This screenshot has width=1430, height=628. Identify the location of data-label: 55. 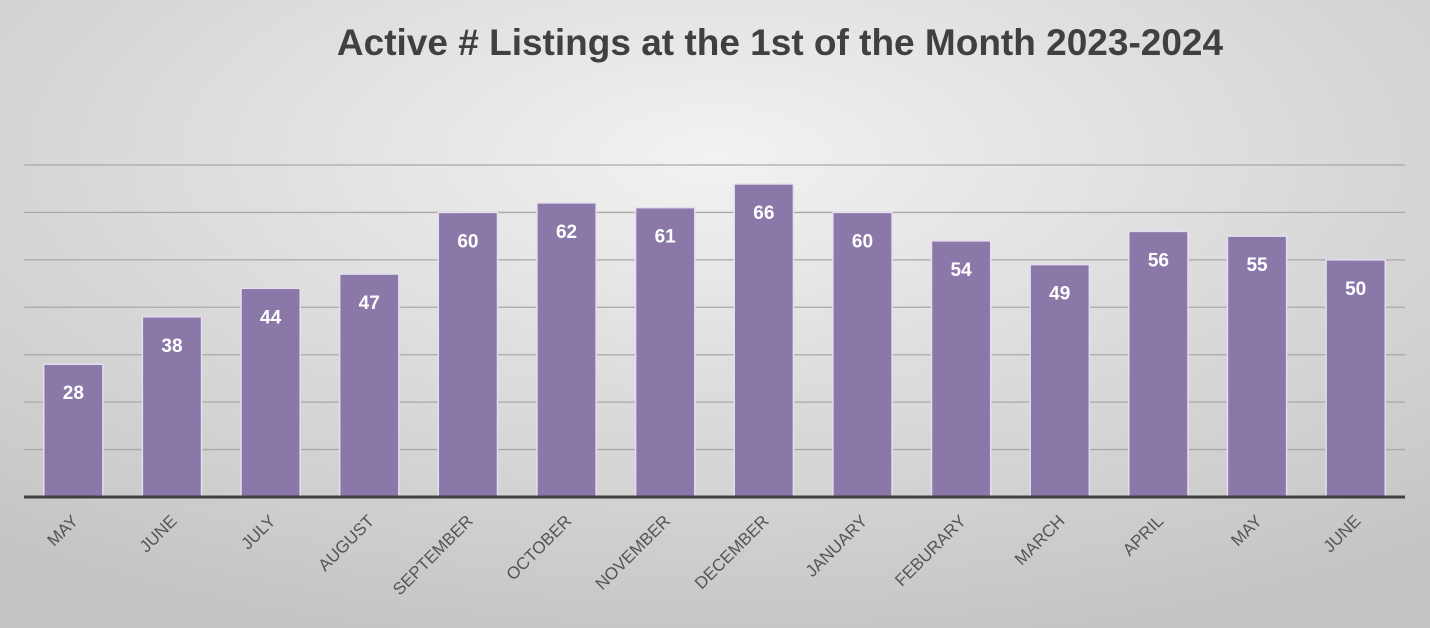
(1257, 265).